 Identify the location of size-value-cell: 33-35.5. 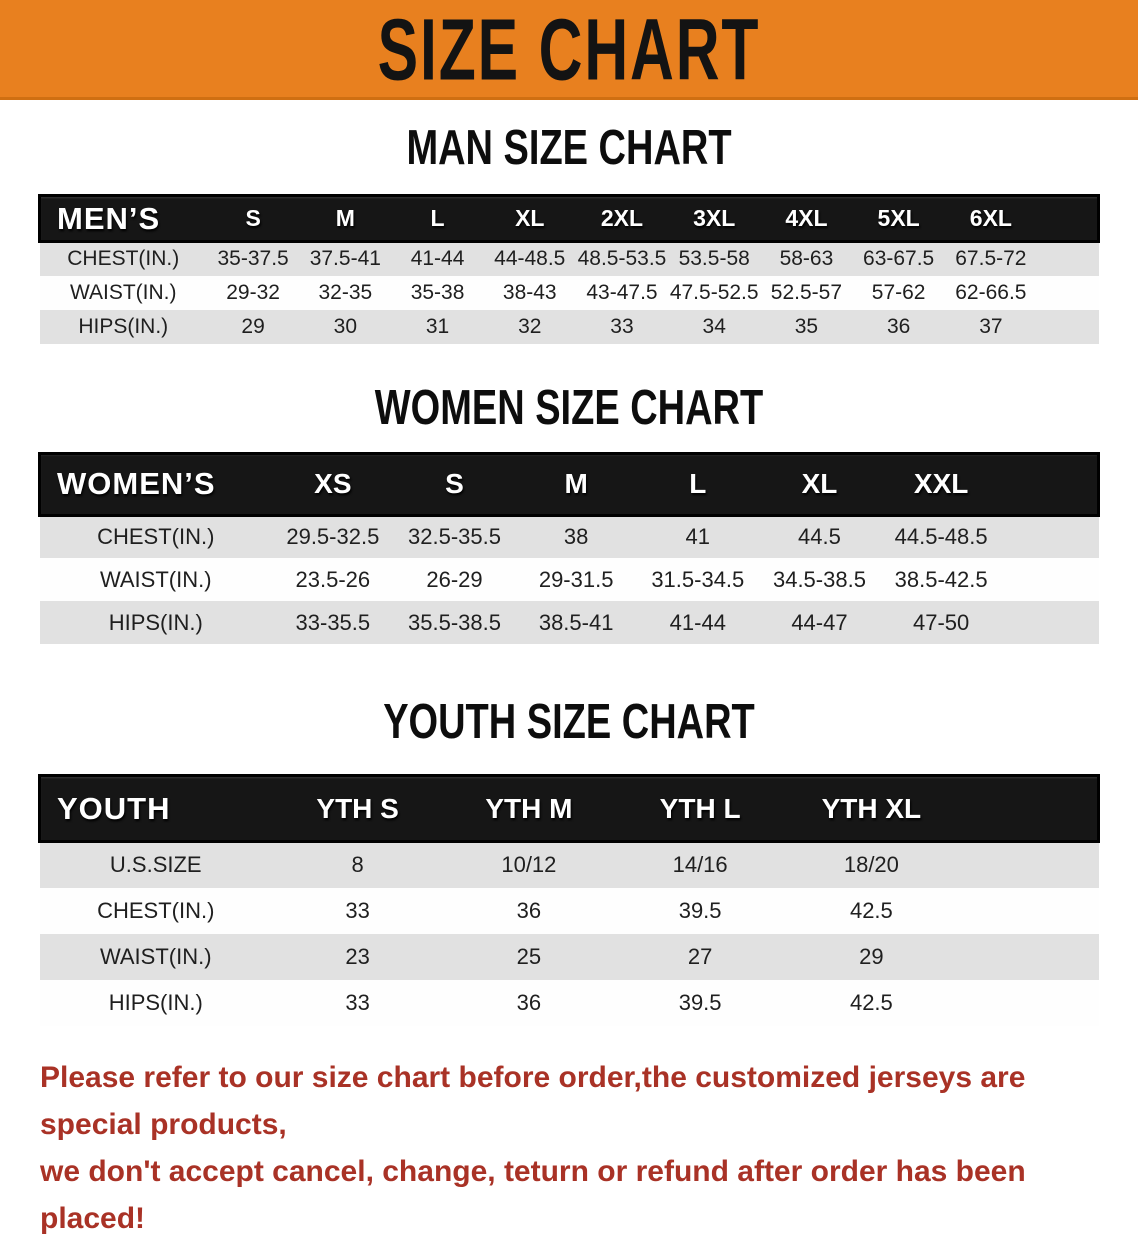
(333, 622).